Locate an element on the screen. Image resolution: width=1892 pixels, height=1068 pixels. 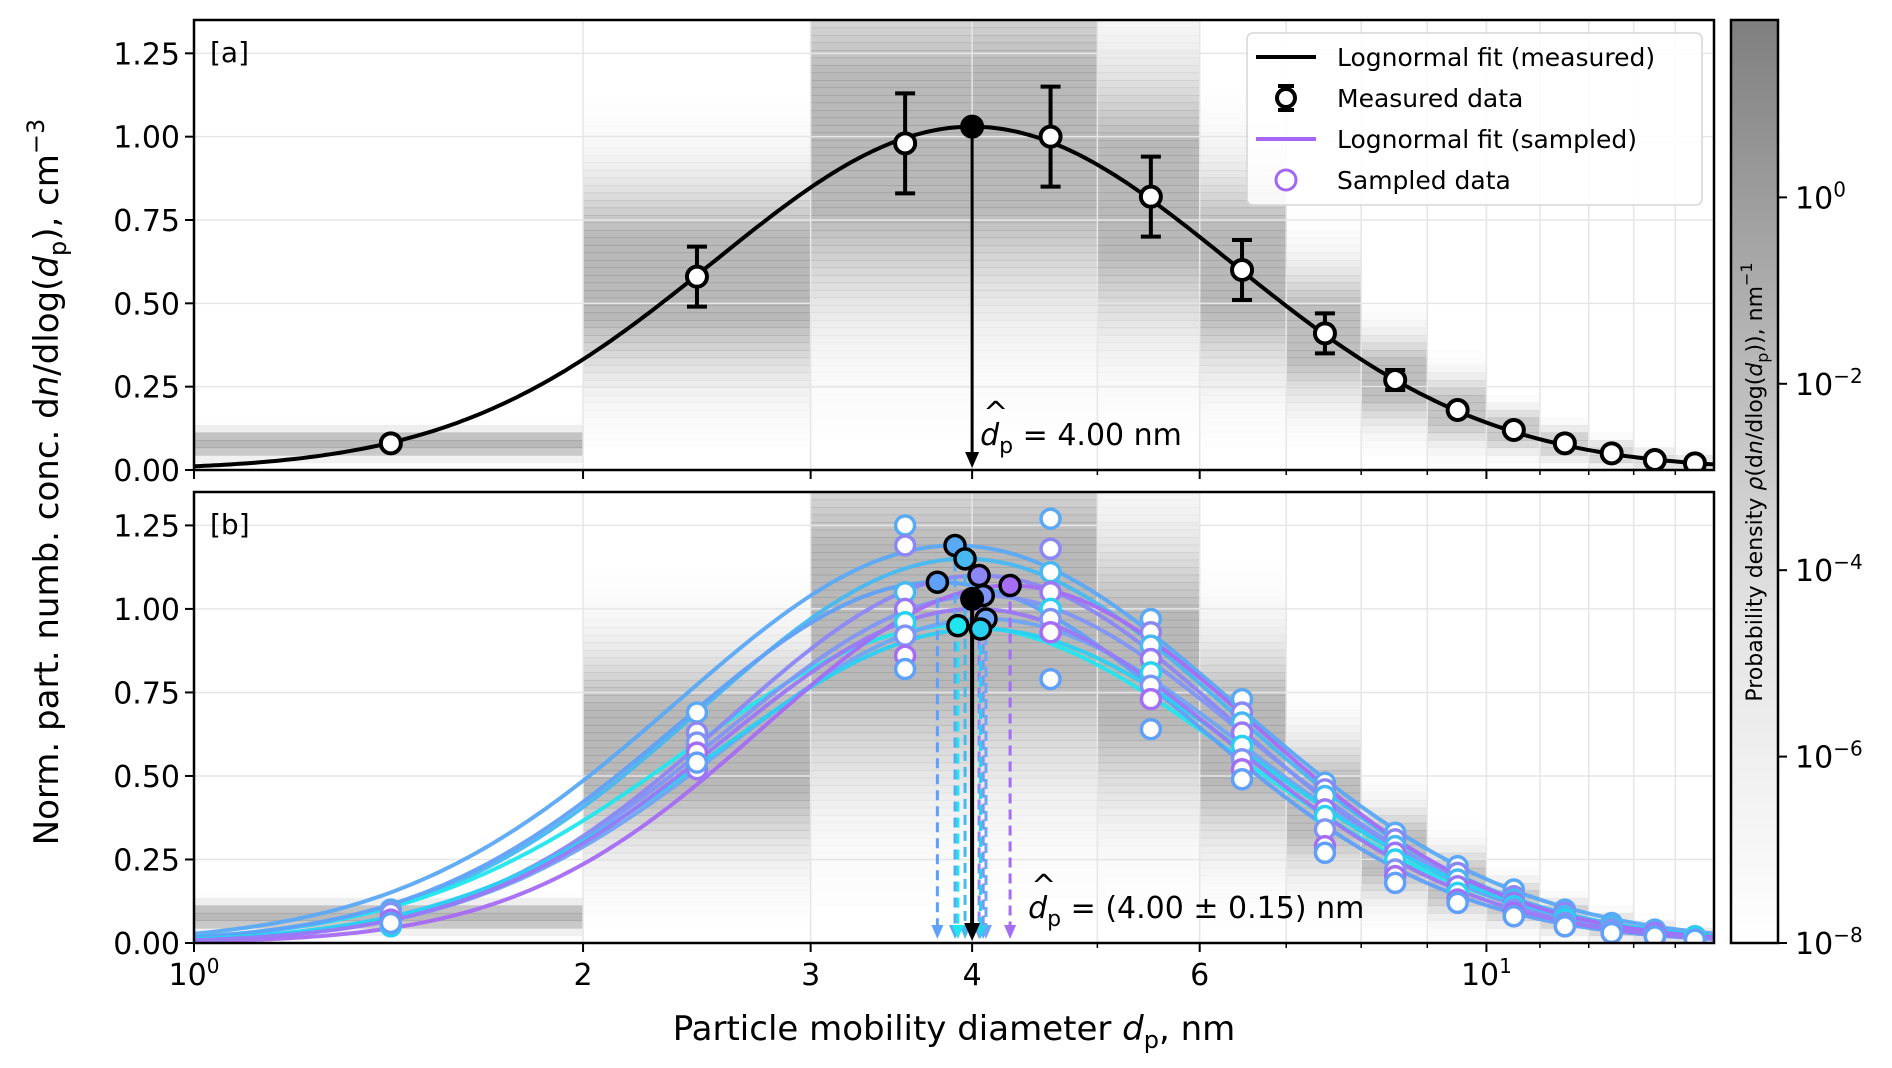
colorbar-tick-label: 10⁻⁴ is located at coordinates (1829, 569).